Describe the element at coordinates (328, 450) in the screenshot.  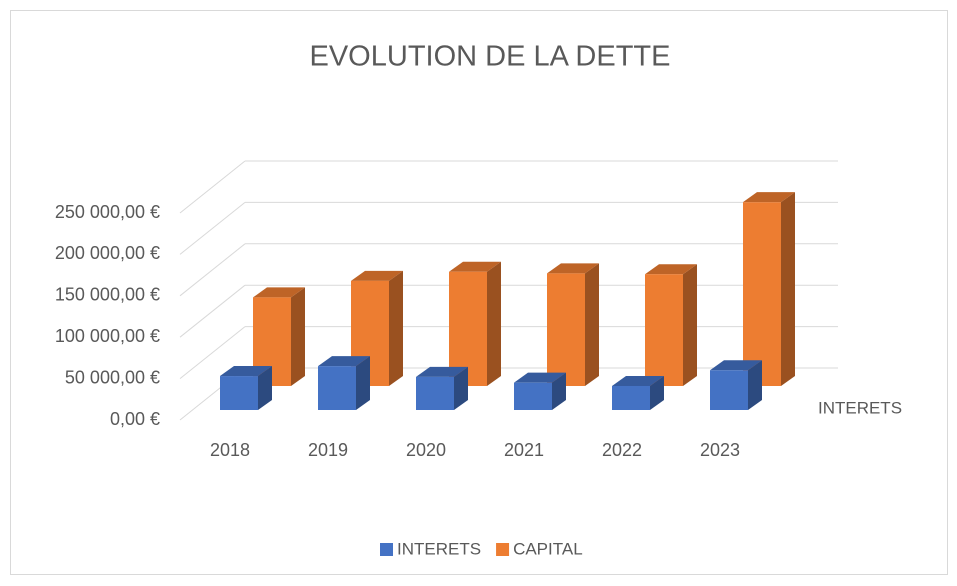
I see `x-tick-label: 2019` at that location.